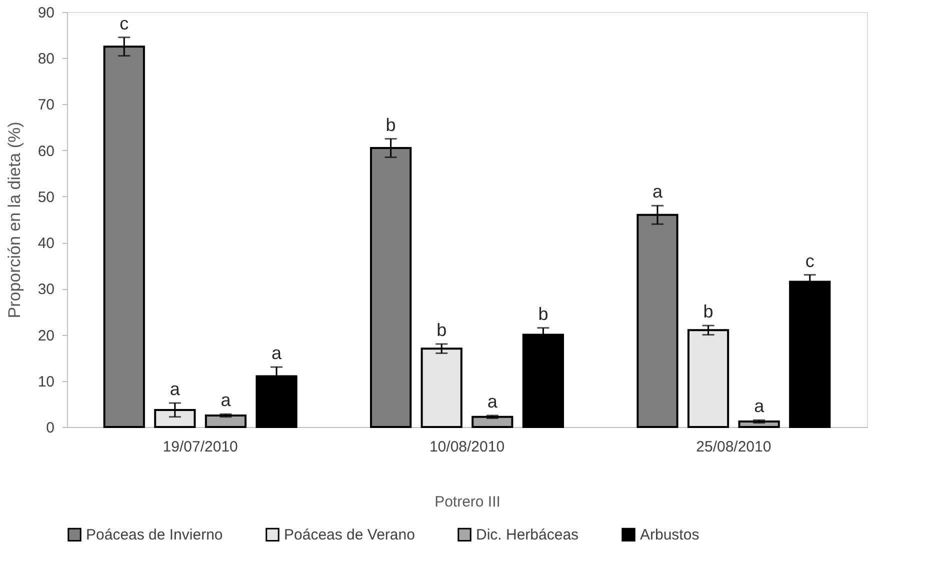 This screenshot has width=950, height=587. What do you see at coordinates (46, 243) in the screenshot?
I see `y-tick-label: 40` at bounding box center [46, 243].